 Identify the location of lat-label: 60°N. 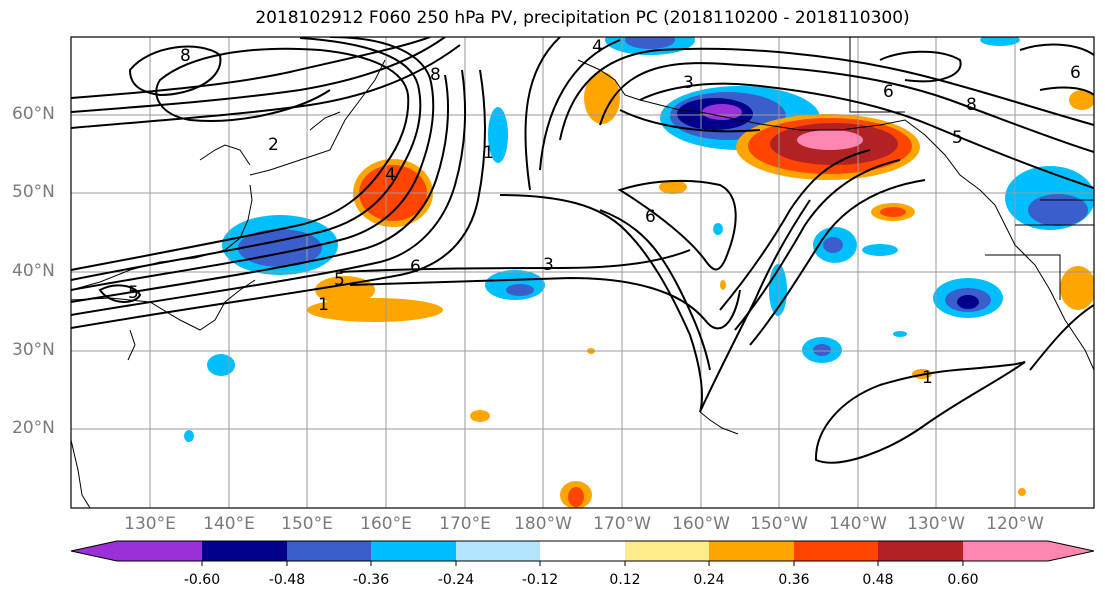
(33, 114).